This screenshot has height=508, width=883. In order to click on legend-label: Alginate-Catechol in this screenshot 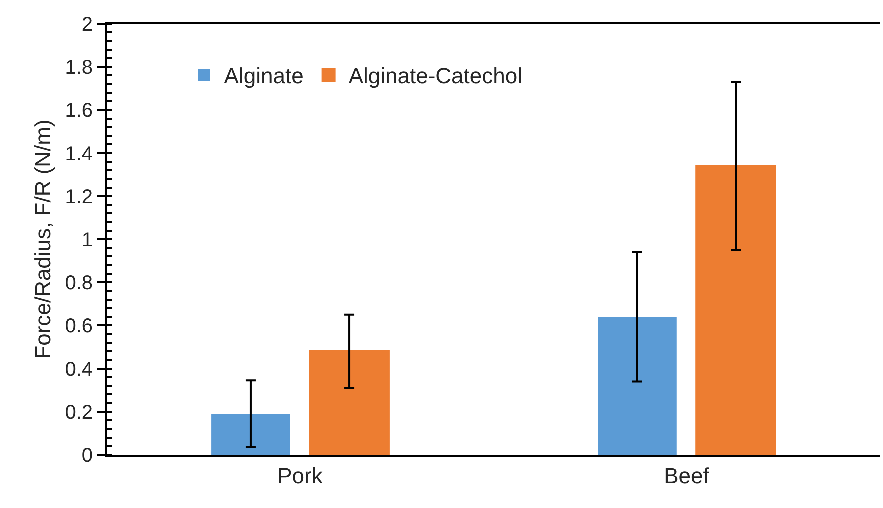, I will do `click(435, 76)`.